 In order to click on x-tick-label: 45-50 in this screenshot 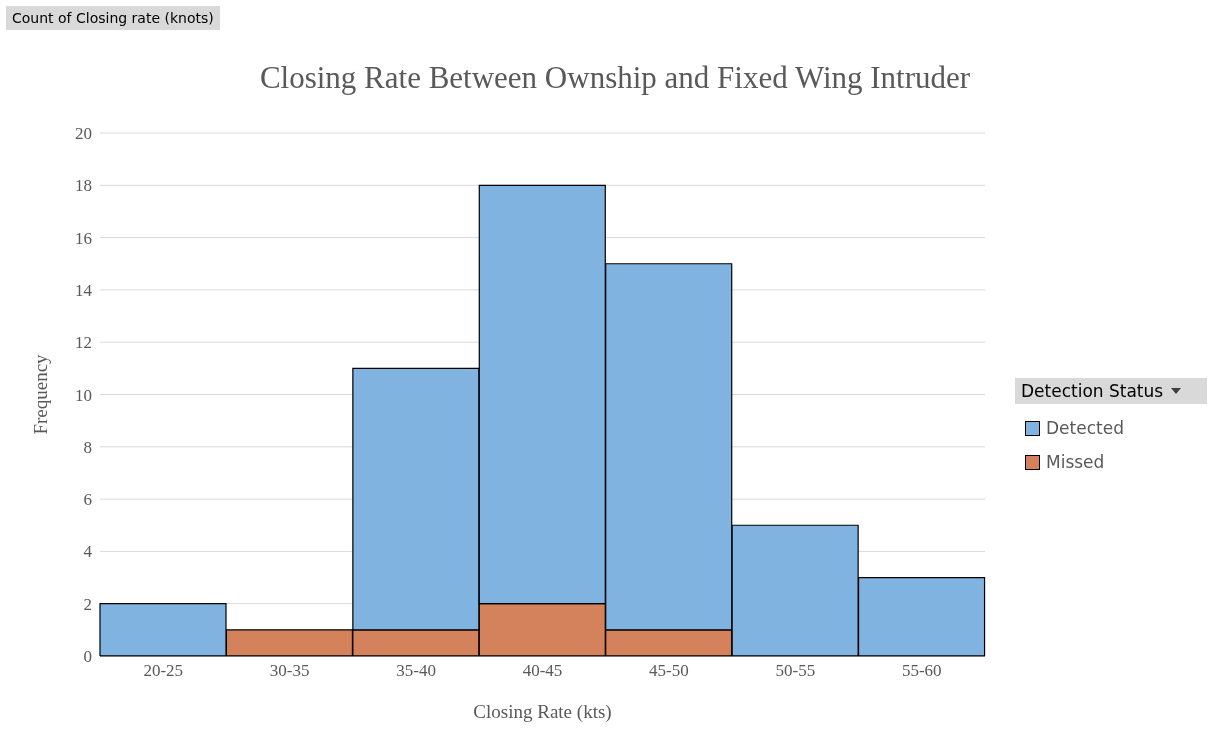, I will do `click(669, 671)`.